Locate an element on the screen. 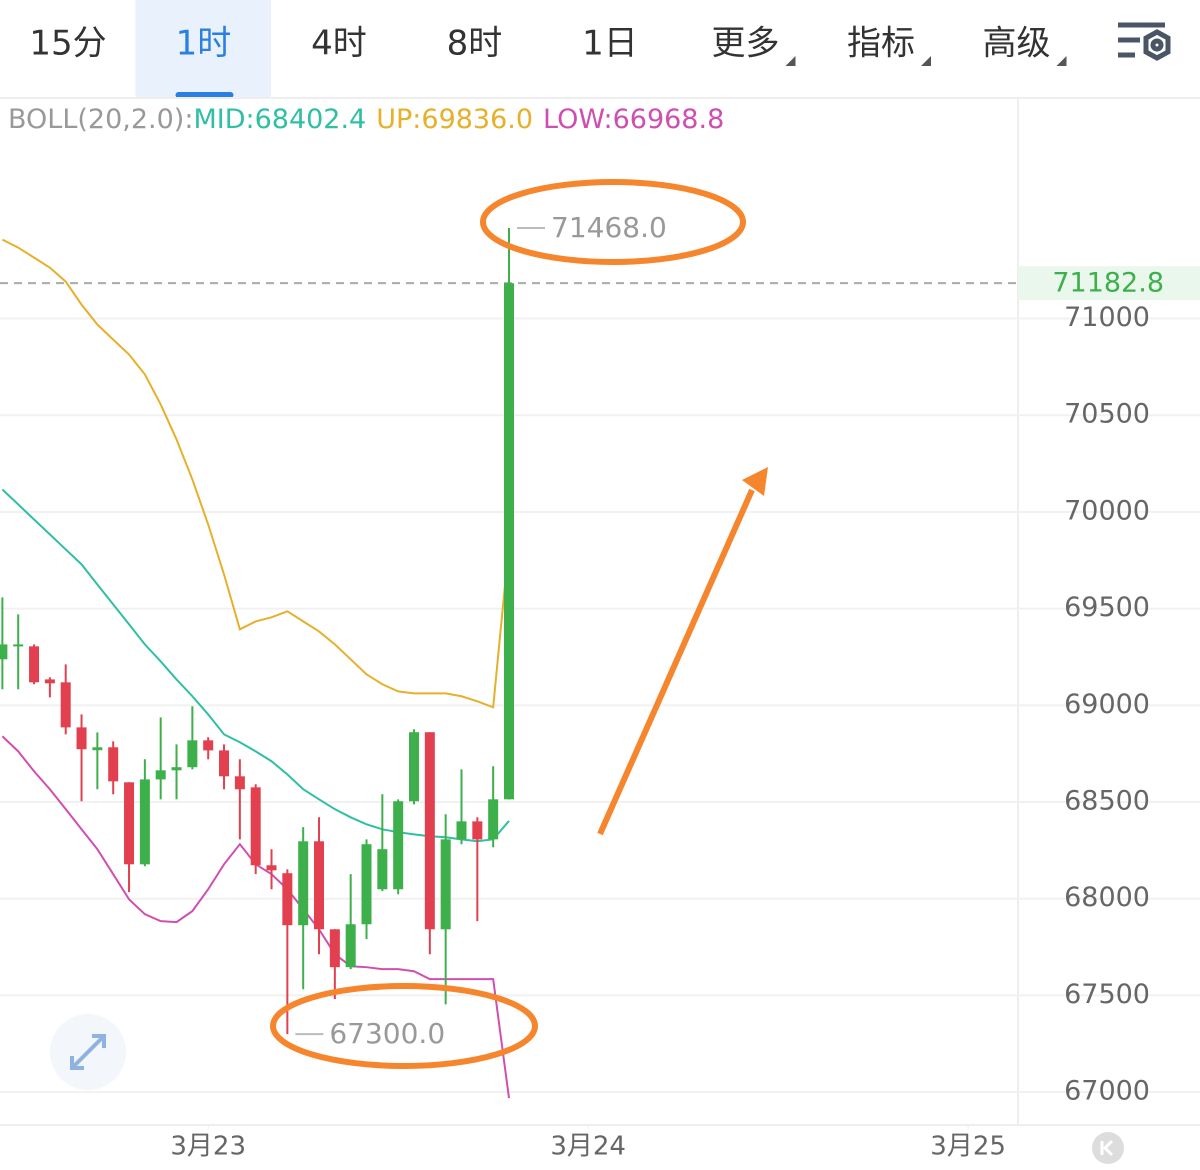 Image resolution: width=1200 pixels, height=1170 pixels. x-tick-label: 3月25 is located at coordinates (968, 1147).